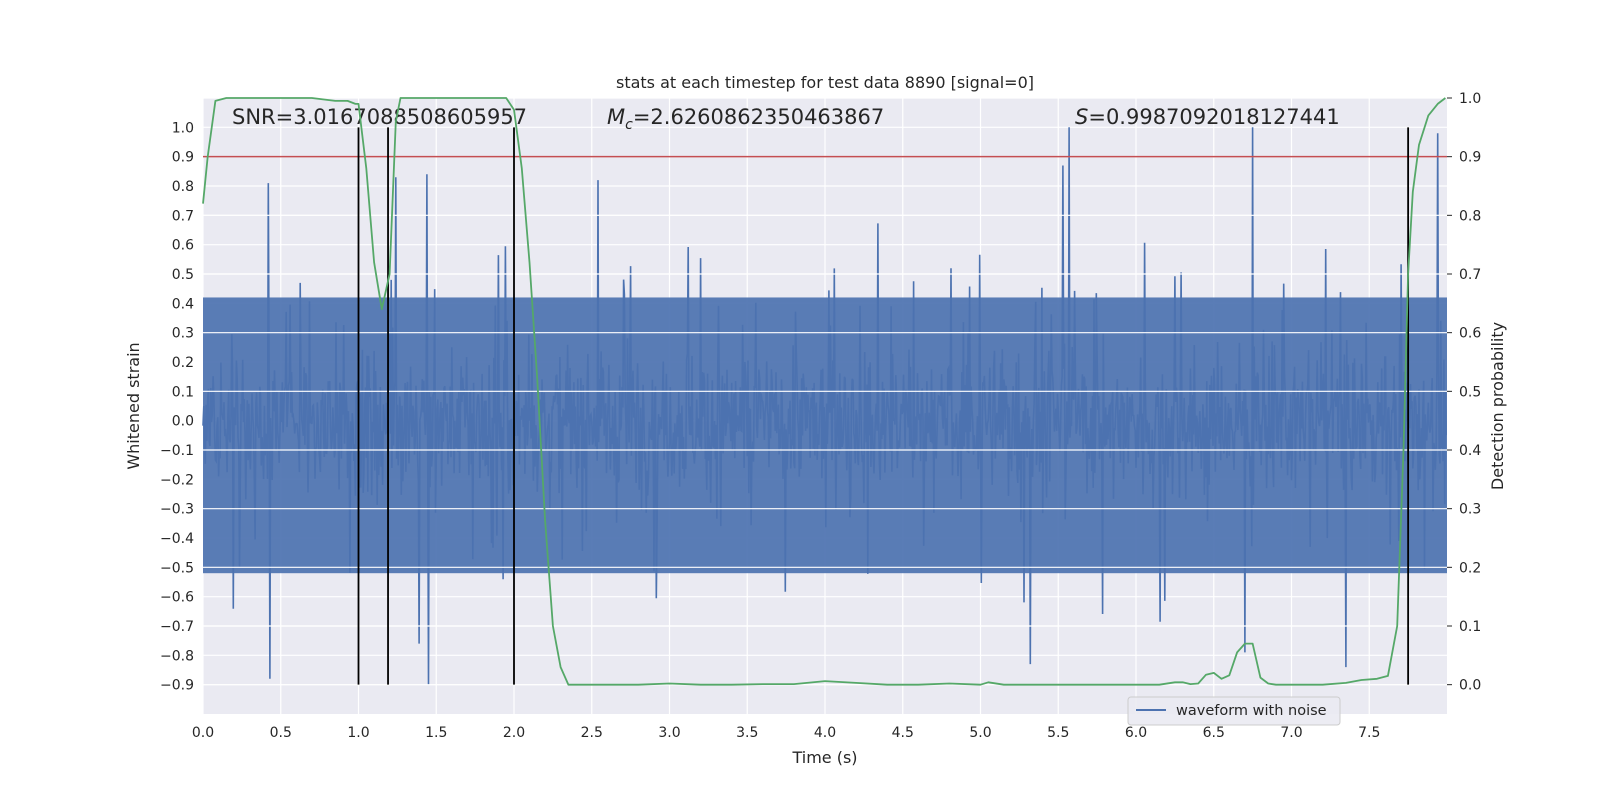 This screenshot has height=800, width=1600. I want to click on x-tick-label: 3.5, so click(747, 733).